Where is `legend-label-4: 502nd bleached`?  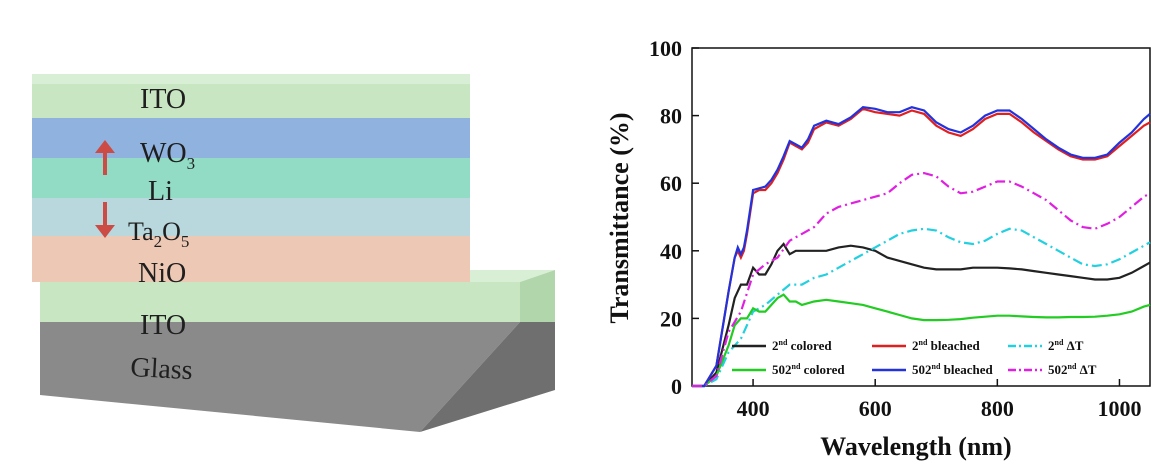
legend-label-4: 502nd bleached is located at coordinates (953, 369).